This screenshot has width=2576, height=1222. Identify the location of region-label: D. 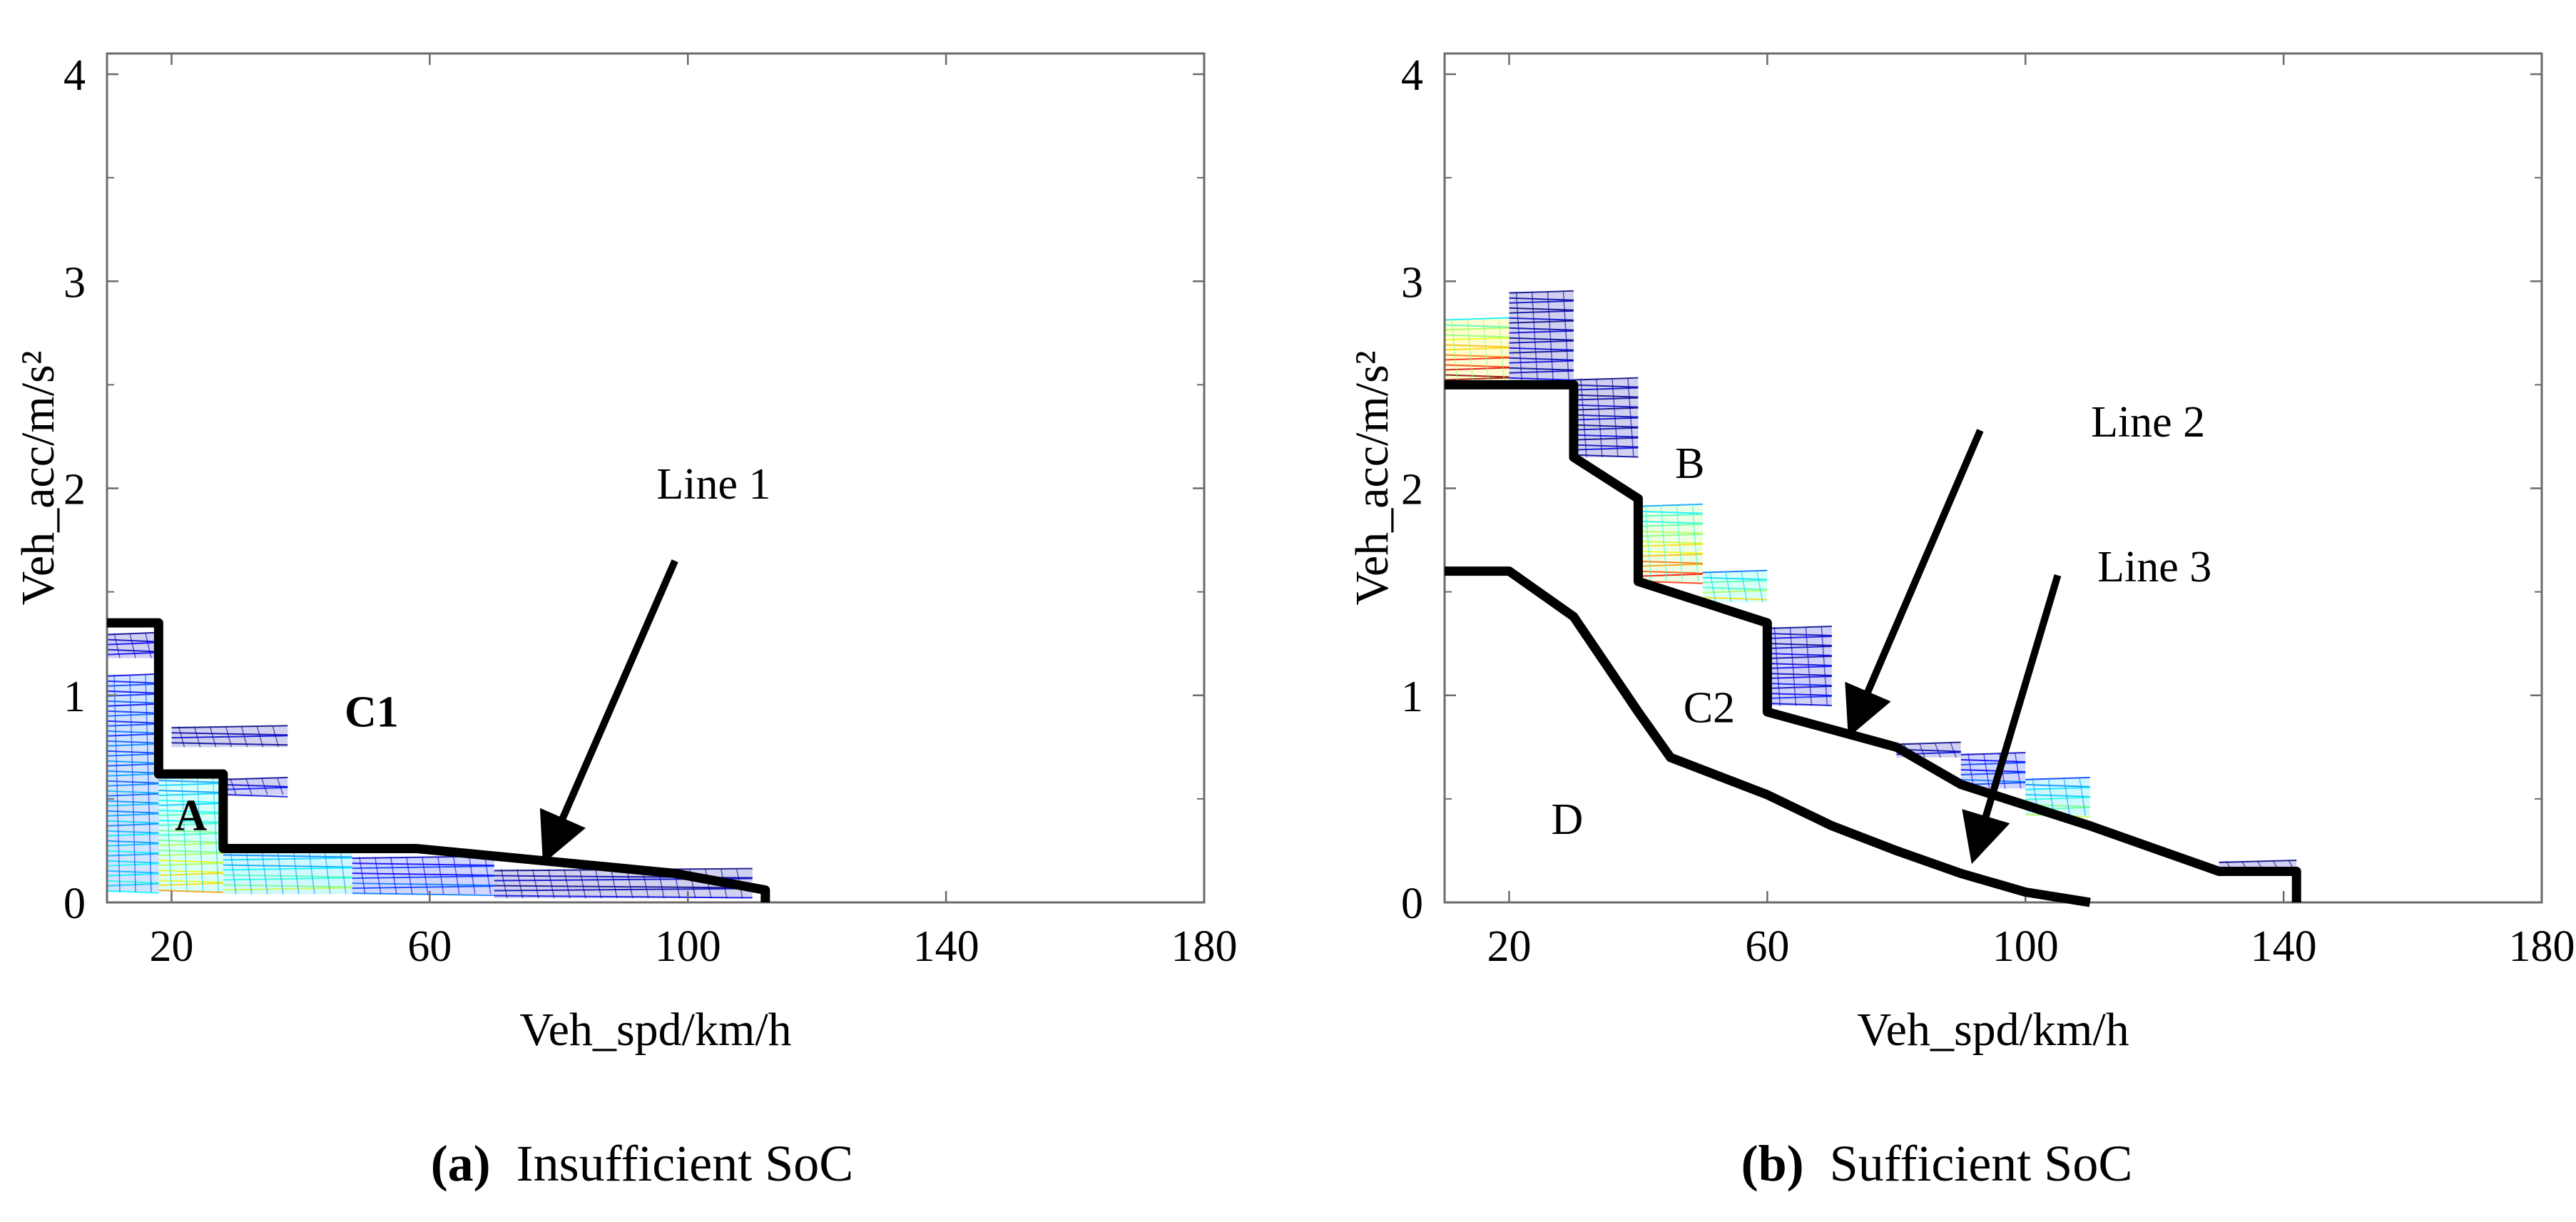
(1568, 819).